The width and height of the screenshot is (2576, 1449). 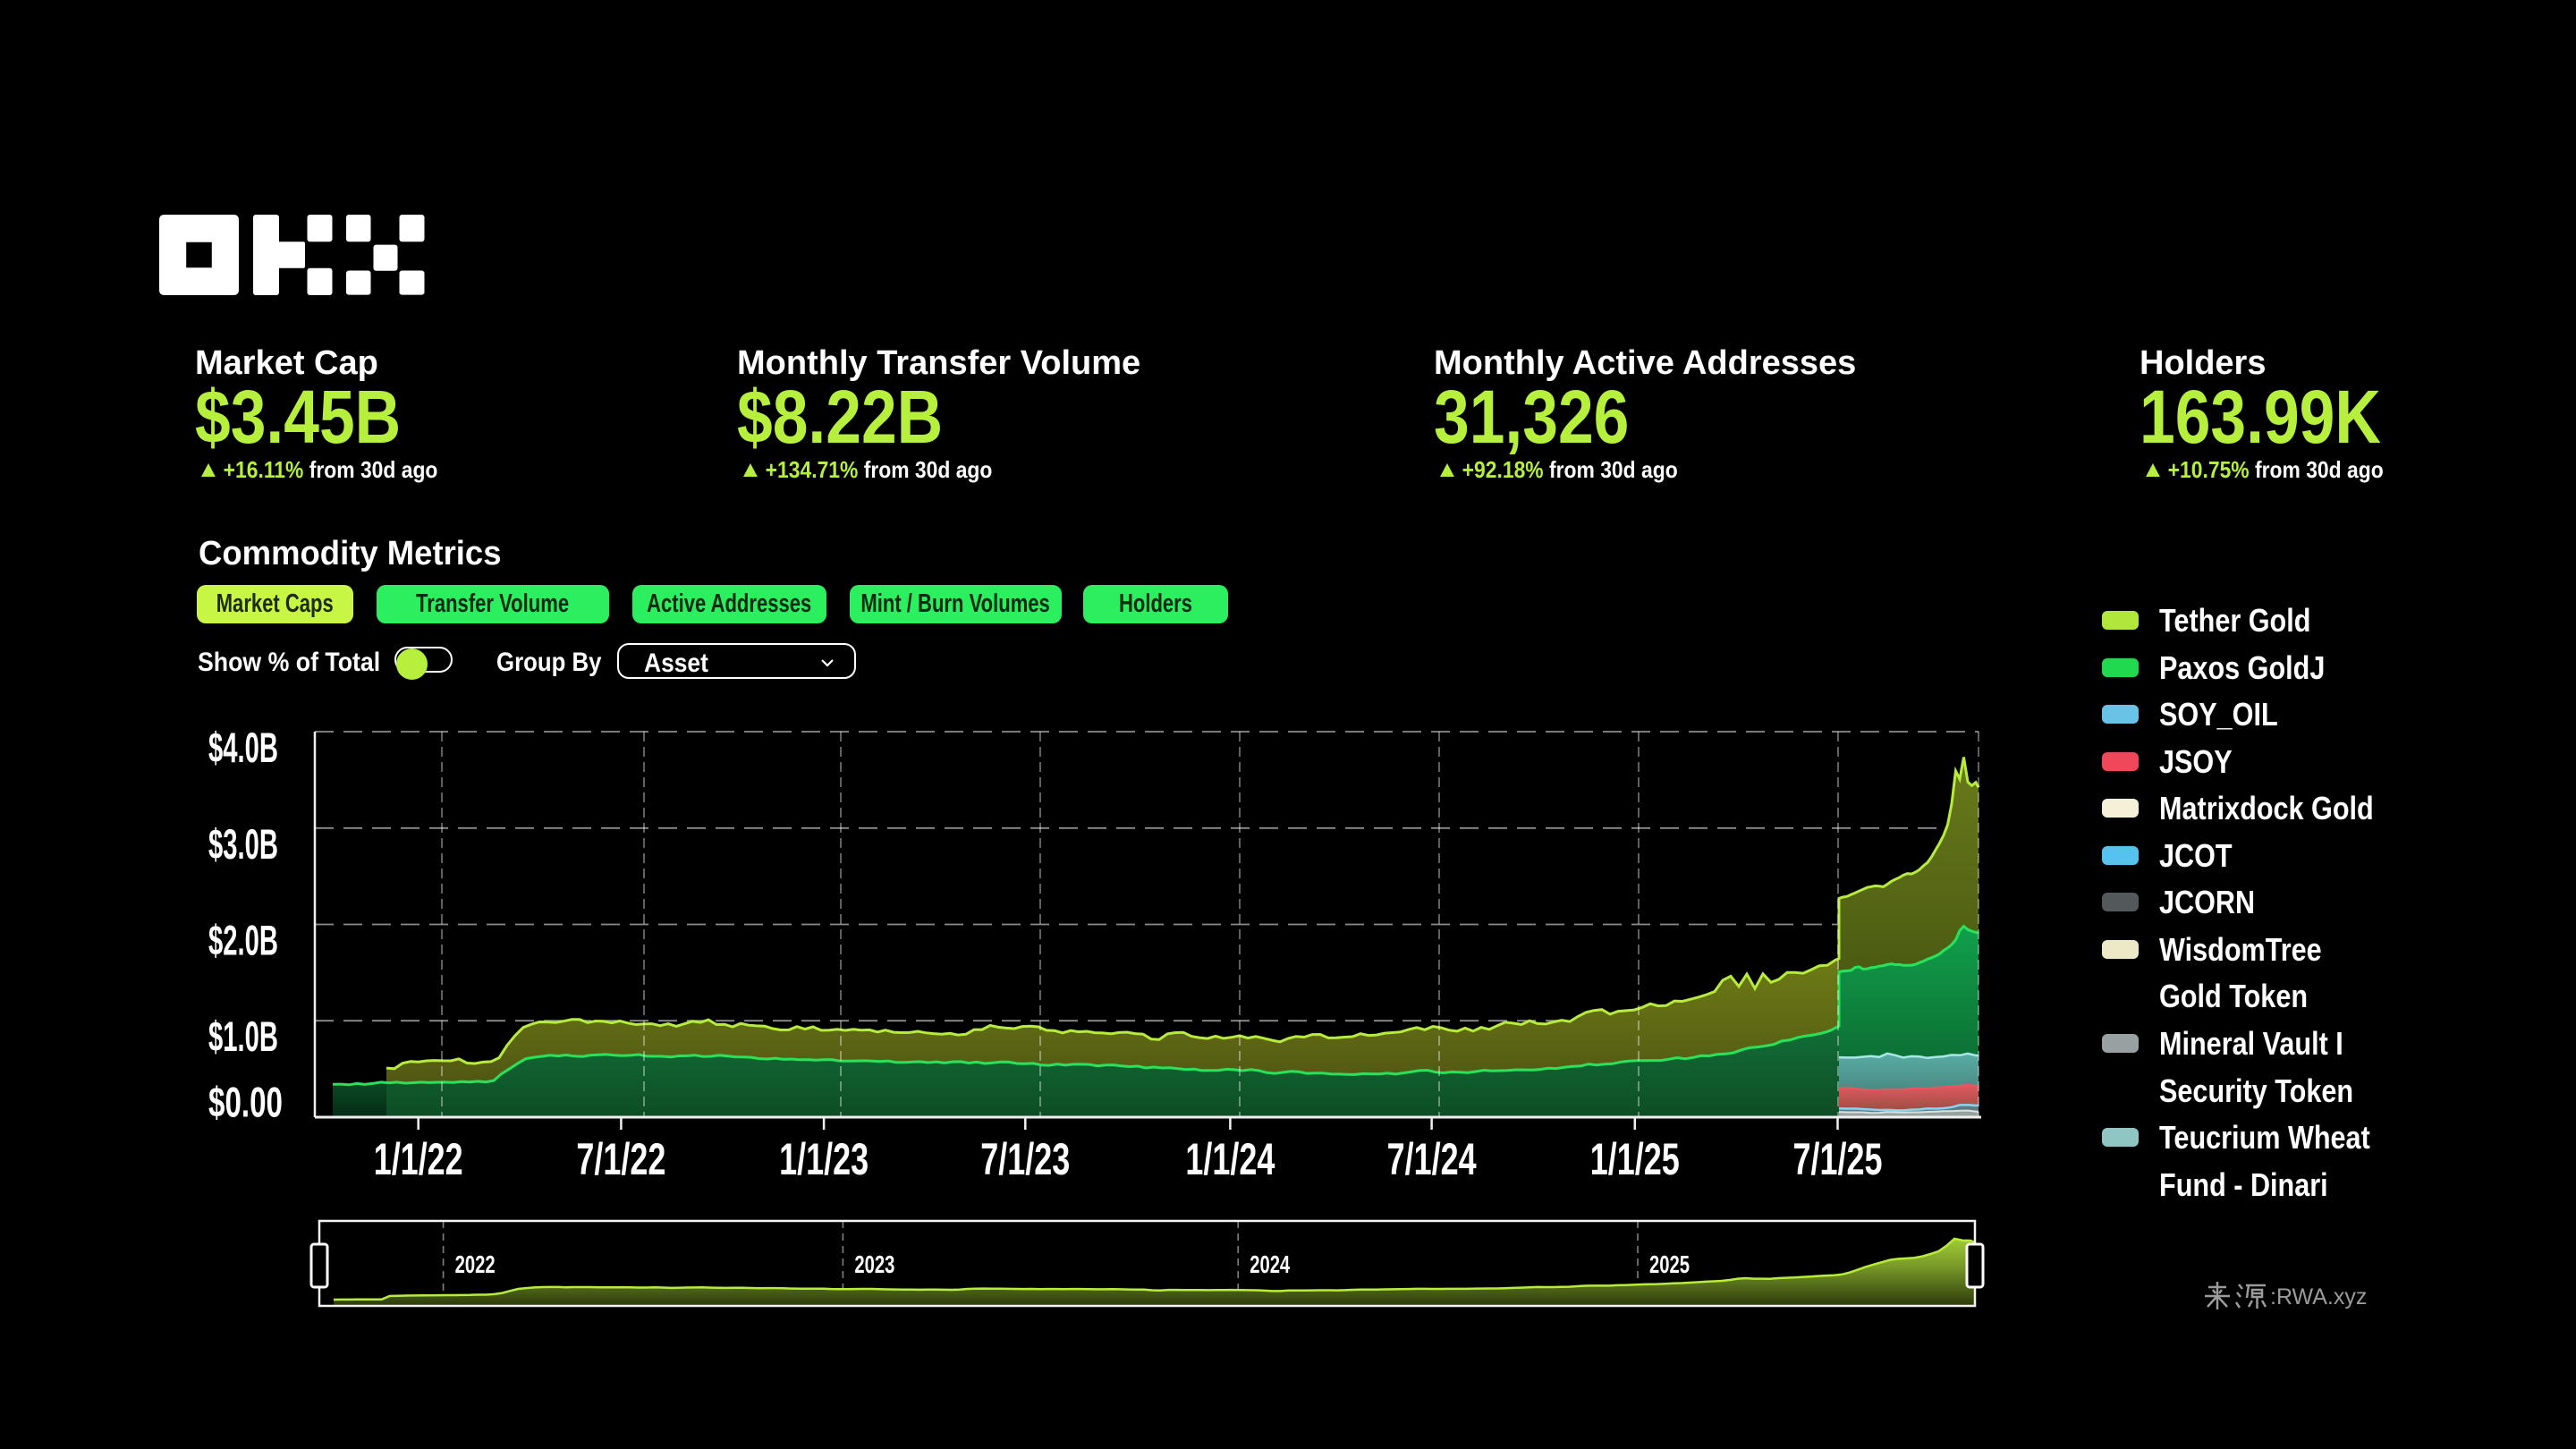 What do you see at coordinates (1838, 1159) in the screenshot?
I see `svg-text: 7/1/25` at bounding box center [1838, 1159].